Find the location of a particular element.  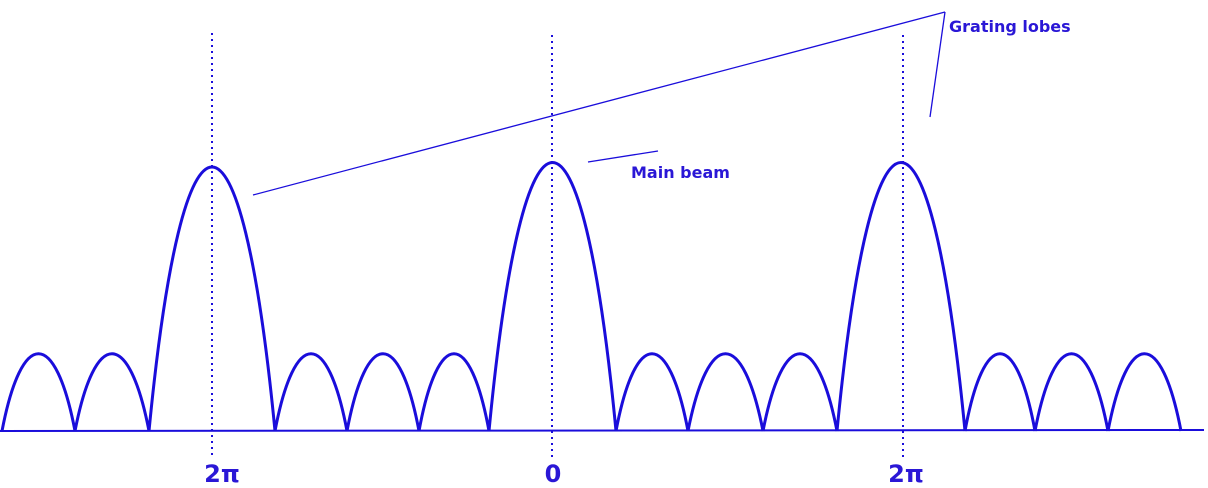

main-beam-label: Main beam is located at coordinates (680, 172).